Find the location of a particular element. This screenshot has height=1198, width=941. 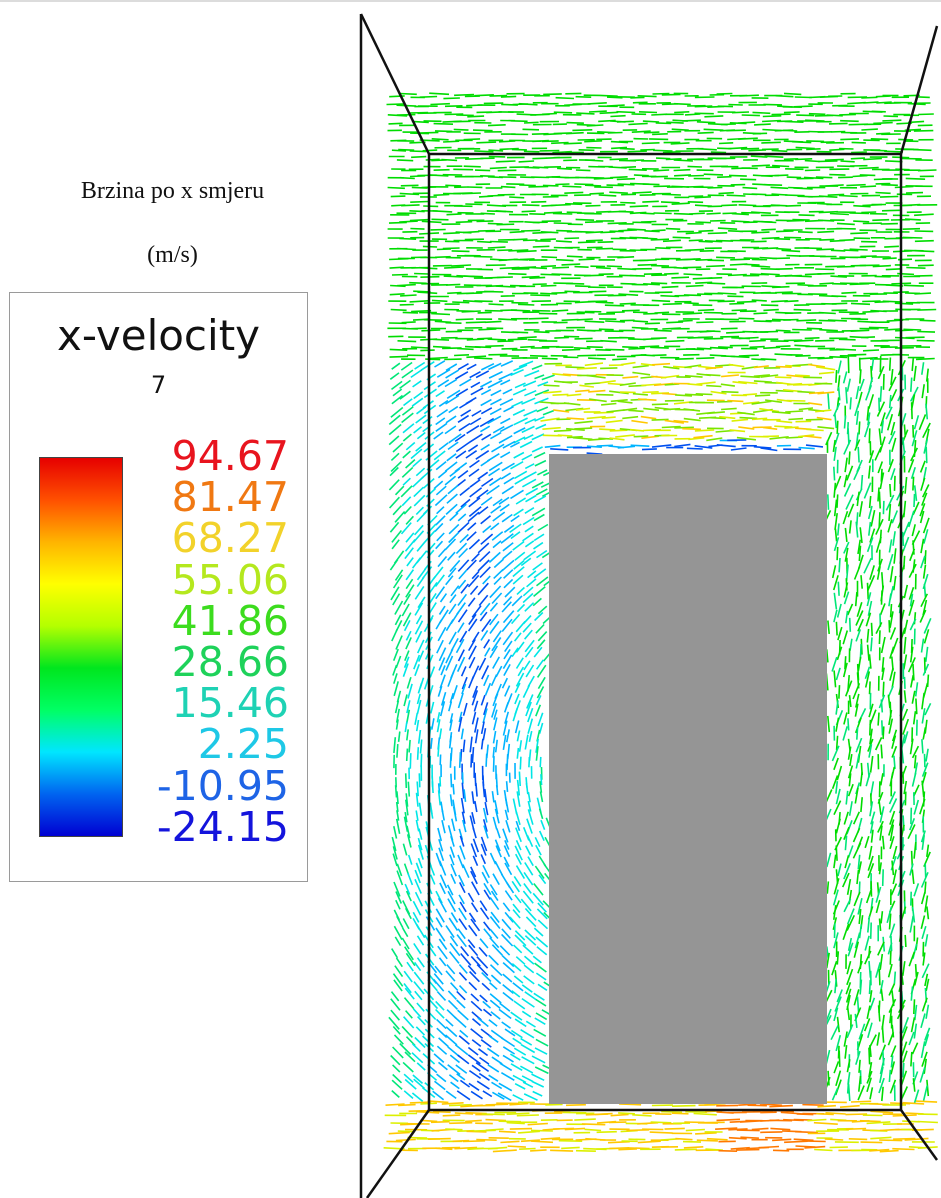

legend-tick-label: 41.86 is located at coordinates (230, 620).